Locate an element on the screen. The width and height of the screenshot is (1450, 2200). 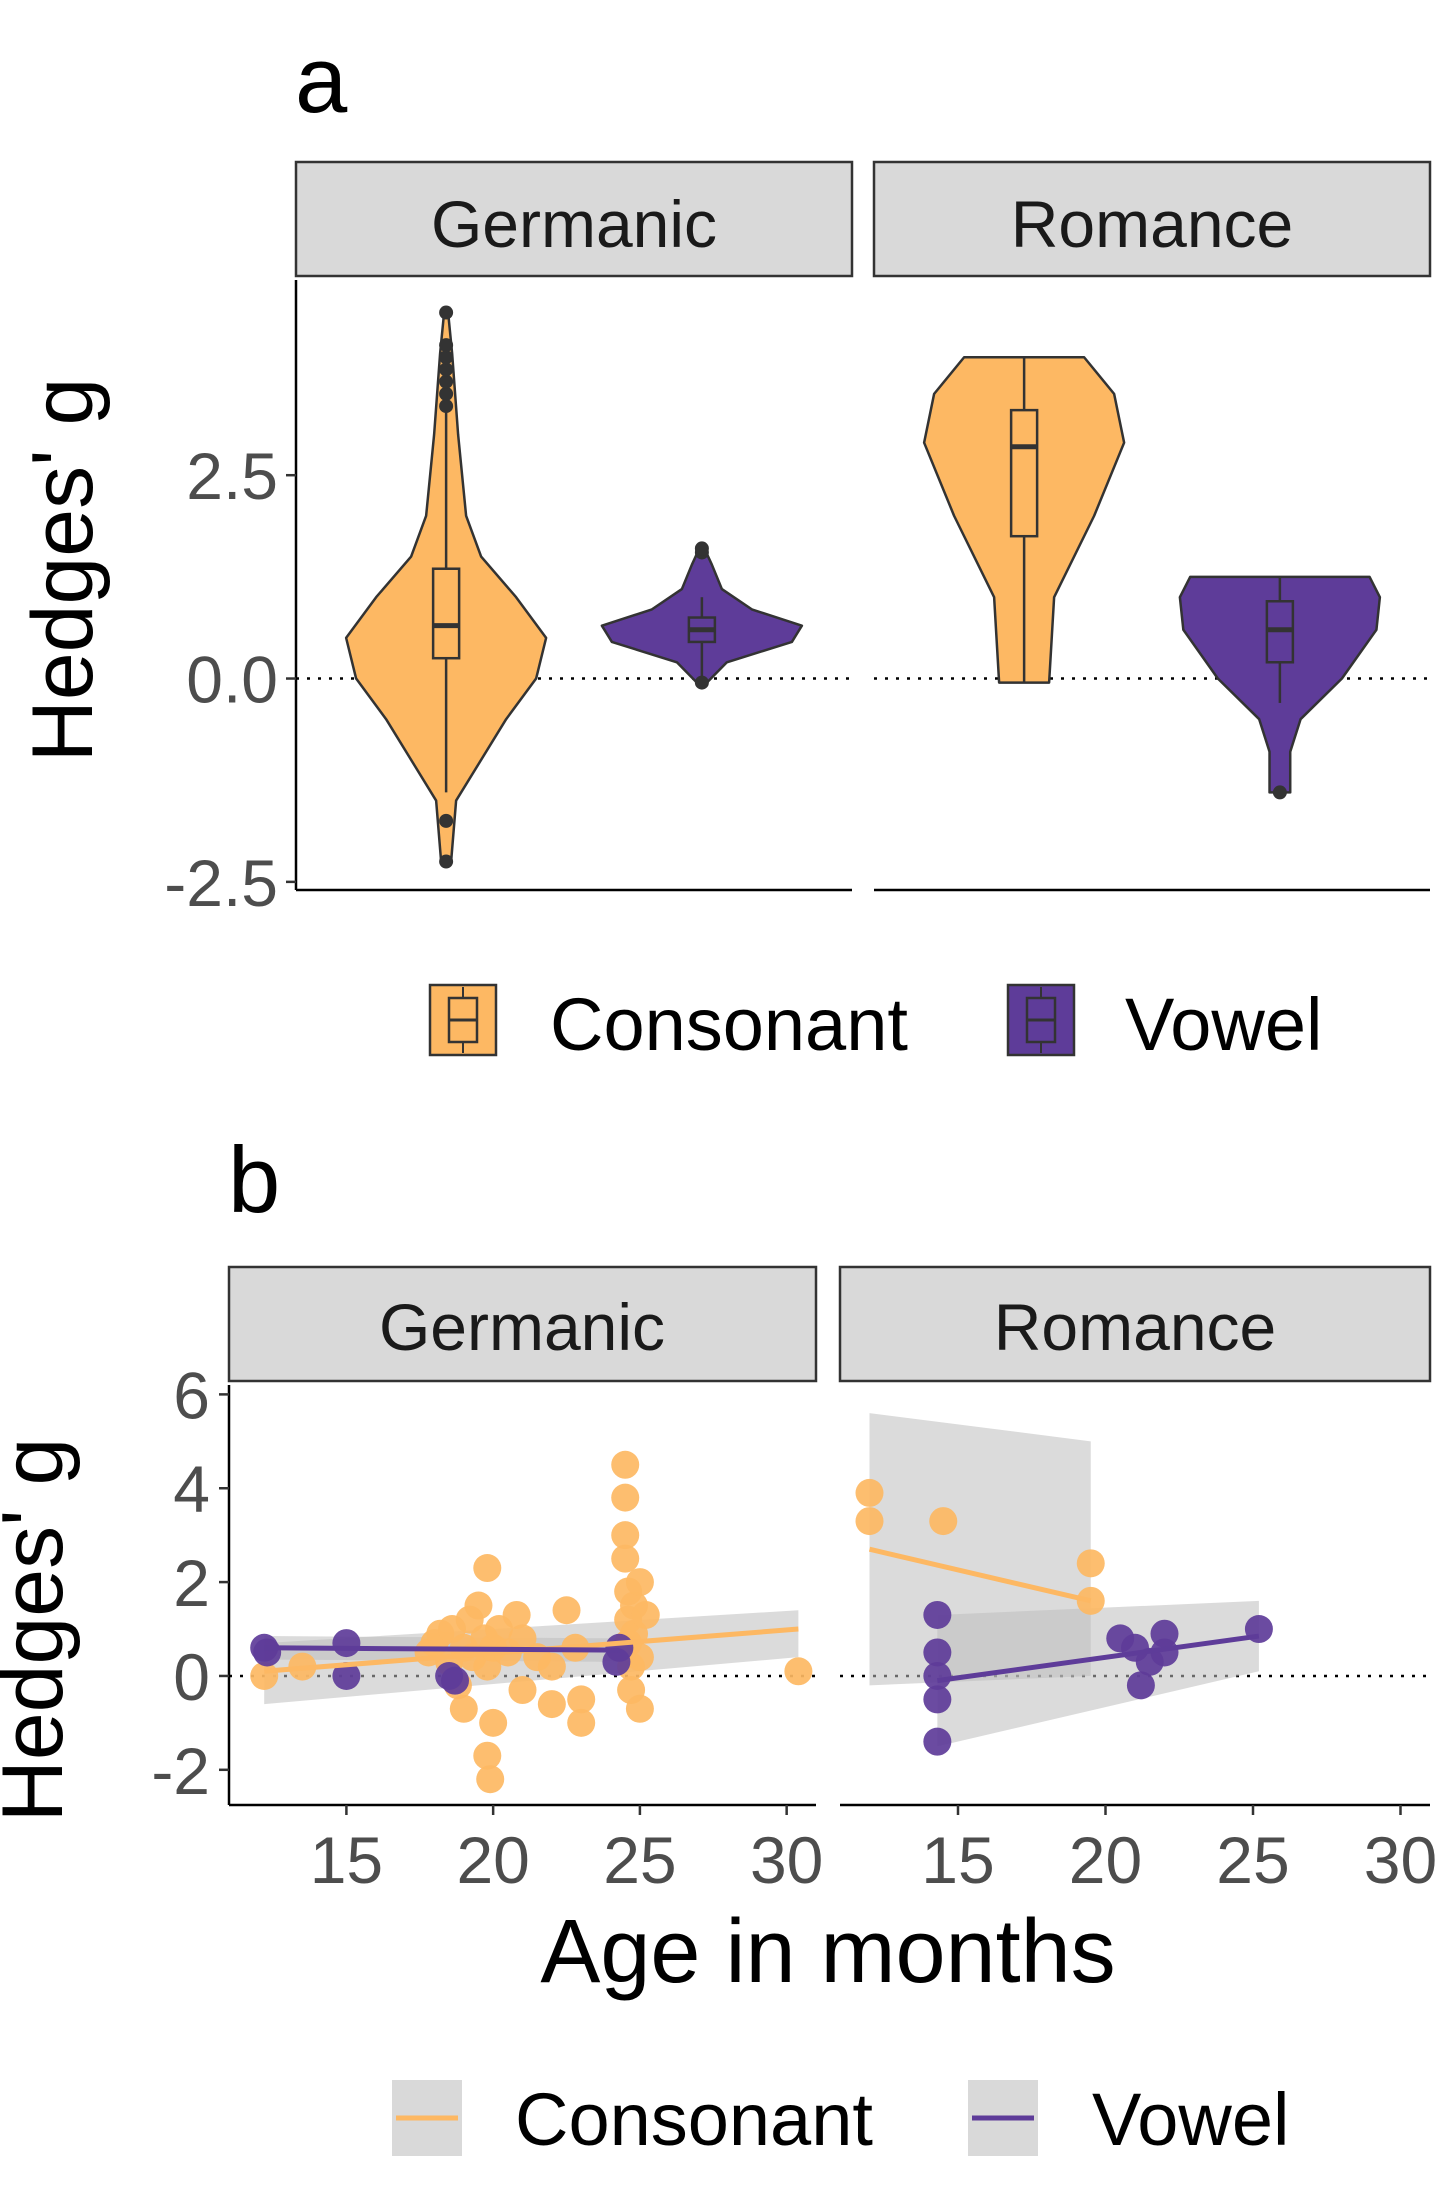
panel-a-strip-germanic: Germanic is located at coordinates (574, 219).